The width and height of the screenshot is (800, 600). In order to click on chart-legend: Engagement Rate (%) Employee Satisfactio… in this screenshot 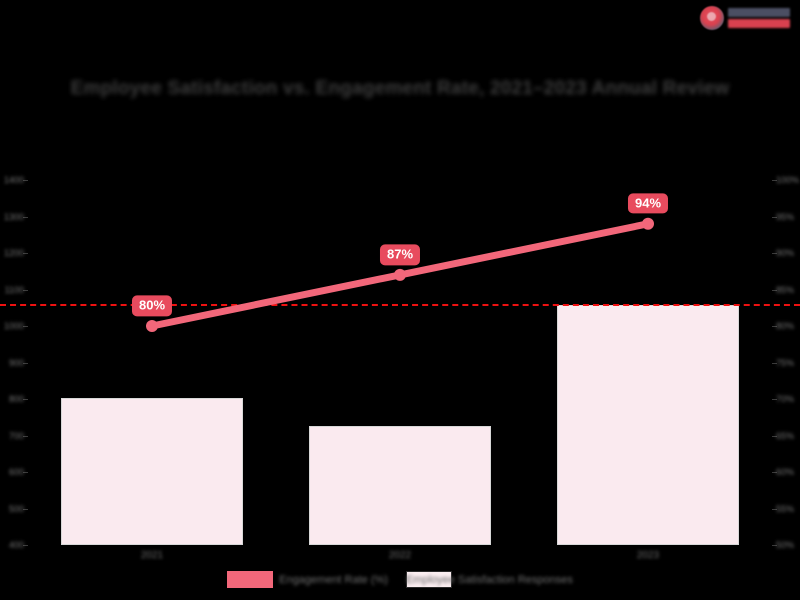, I will do `click(400, 579)`.